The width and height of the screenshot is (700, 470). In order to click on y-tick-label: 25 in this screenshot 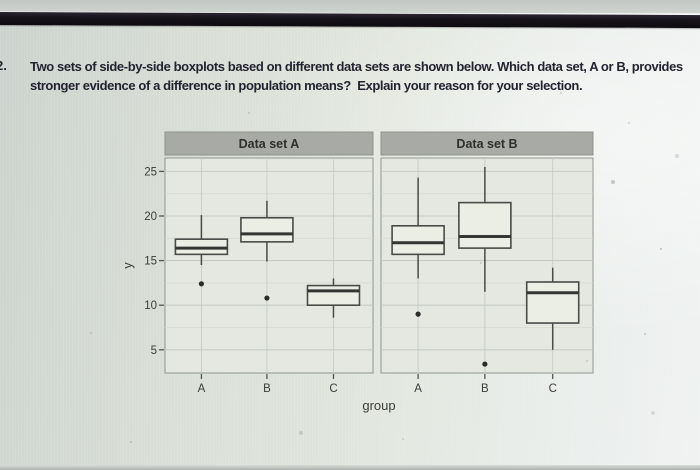, I will do `click(150, 172)`.